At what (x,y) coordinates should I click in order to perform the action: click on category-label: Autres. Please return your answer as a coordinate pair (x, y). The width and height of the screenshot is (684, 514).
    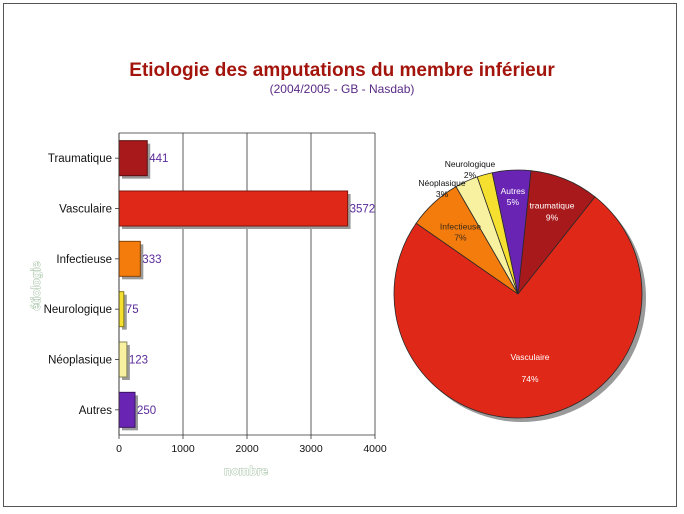
    Looking at the image, I should click on (95, 411).